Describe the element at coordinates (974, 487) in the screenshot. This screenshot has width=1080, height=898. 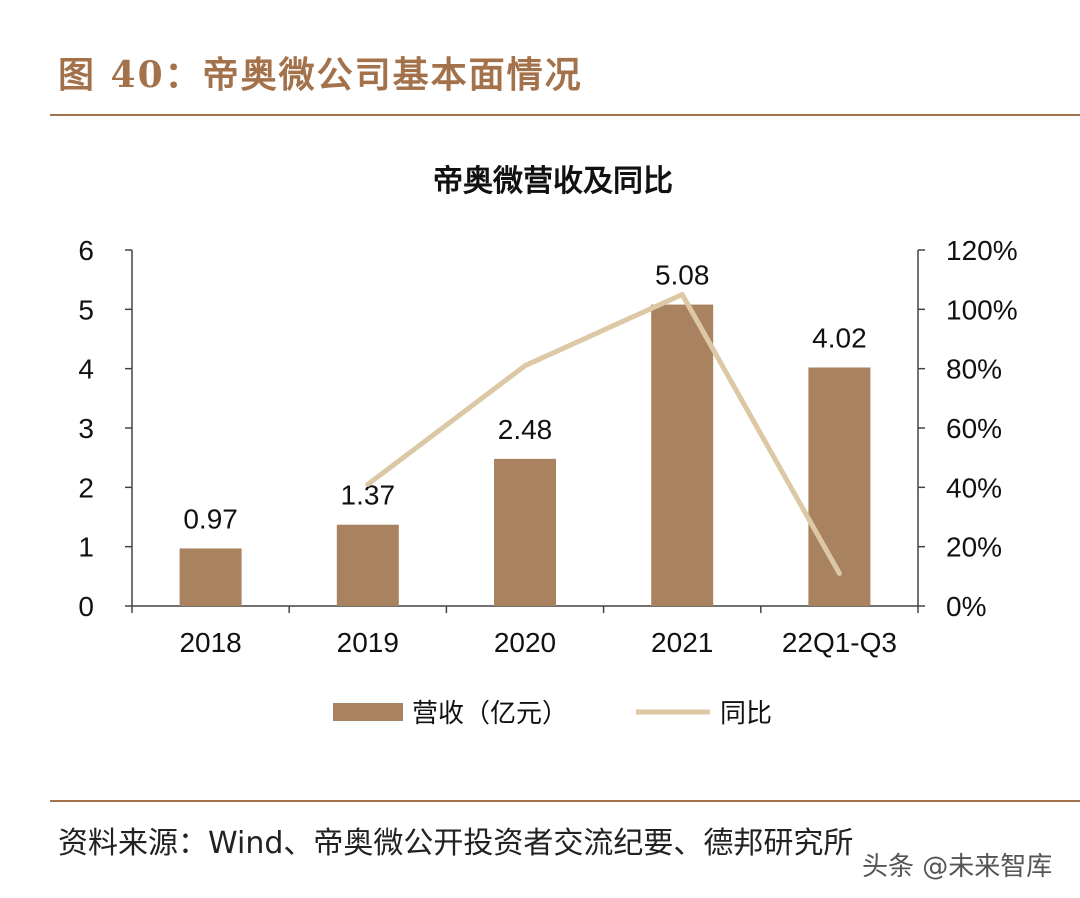
I see `y-right-tick-label: 40%` at that location.